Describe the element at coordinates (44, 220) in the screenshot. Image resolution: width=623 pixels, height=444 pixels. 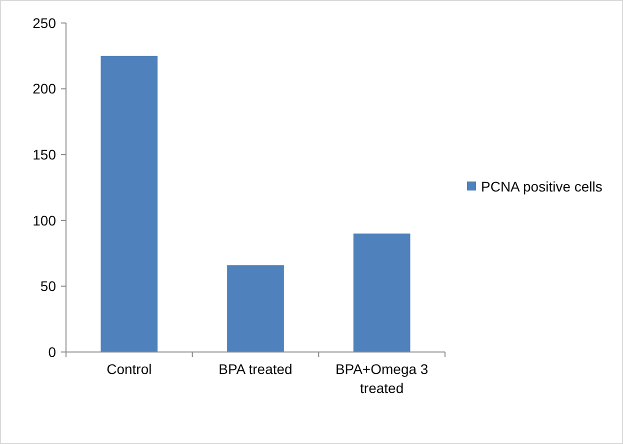
I see `y-tick-label: 100` at that location.